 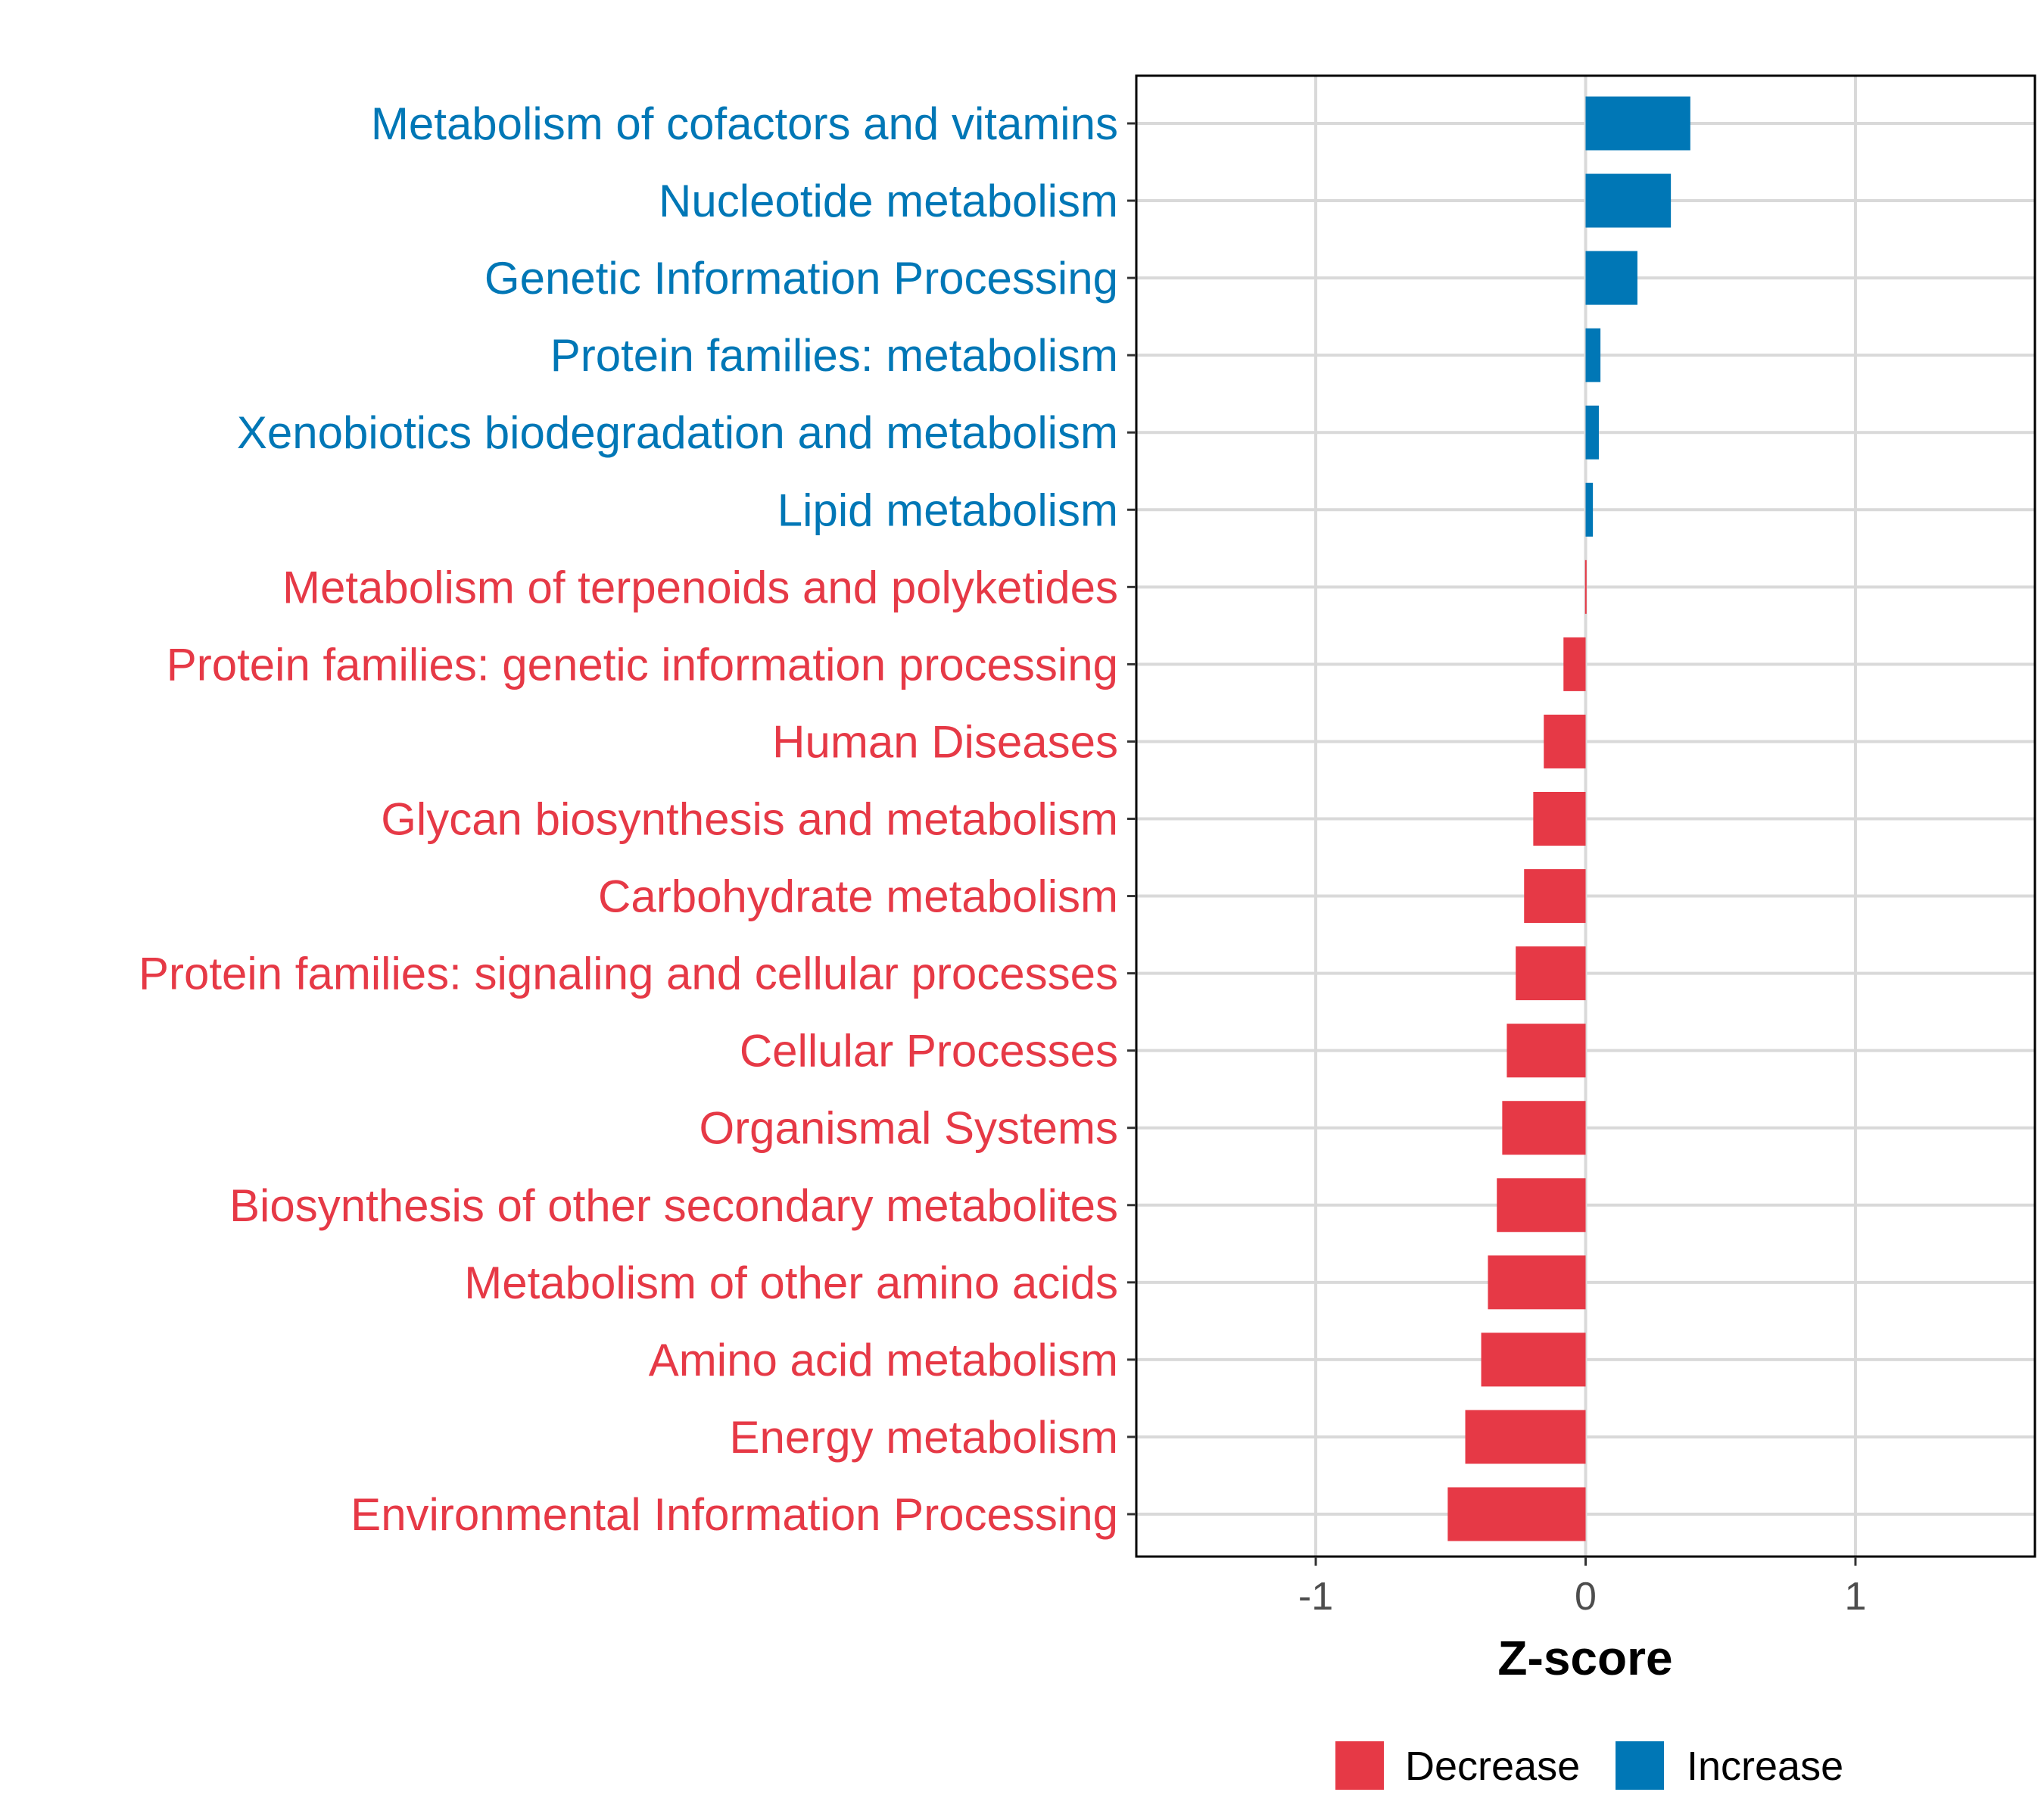 I want to click on y-tick-label: Amino acid metabolism, so click(x=883, y=1360).